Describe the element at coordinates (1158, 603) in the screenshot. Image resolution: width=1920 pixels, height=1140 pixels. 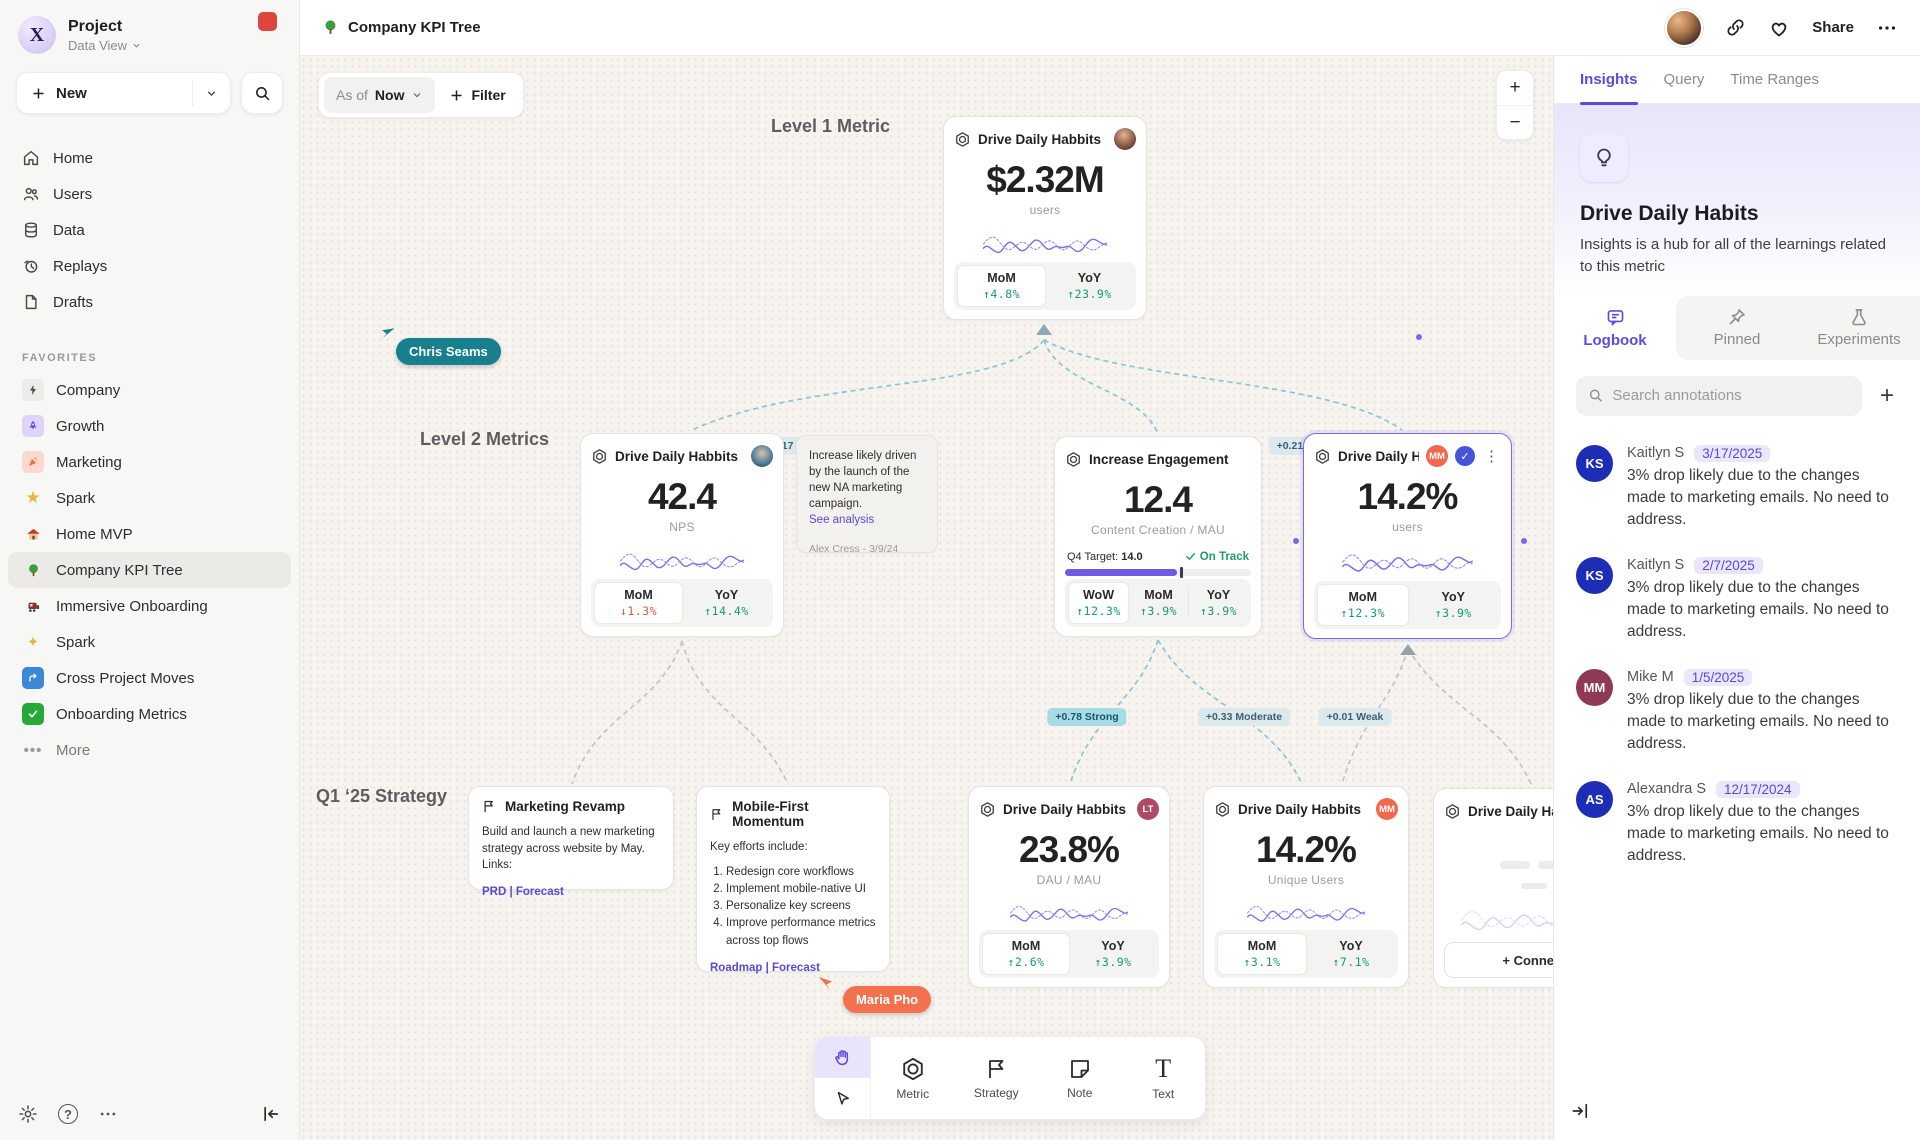
I see `stat-mom: MoM ↑3.9%` at that location.